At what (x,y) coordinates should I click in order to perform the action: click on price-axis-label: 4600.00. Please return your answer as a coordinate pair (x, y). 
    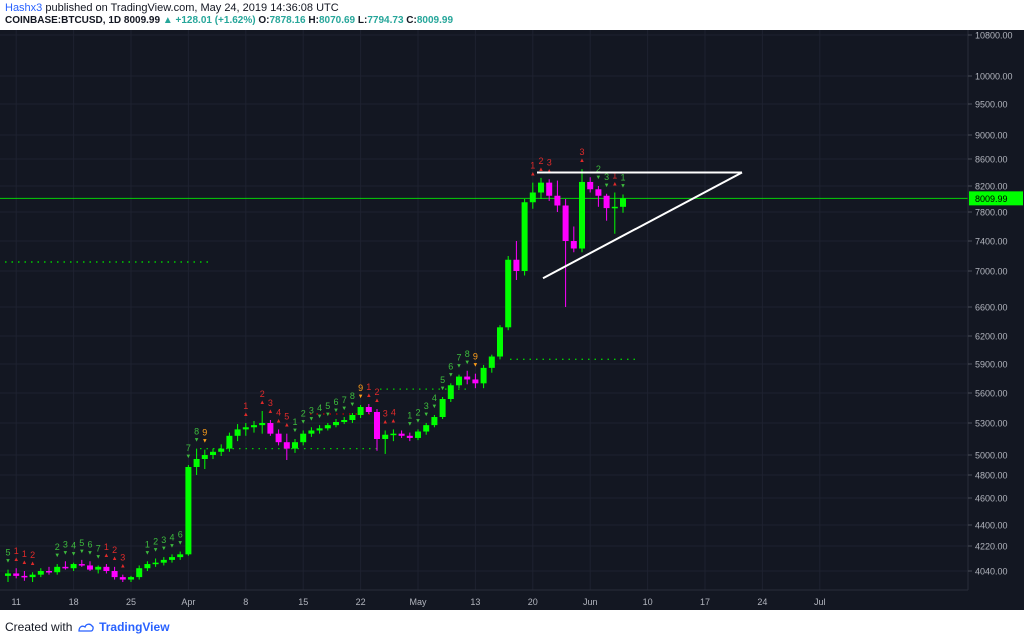
    Looking at the image, I should click on (991, 499).